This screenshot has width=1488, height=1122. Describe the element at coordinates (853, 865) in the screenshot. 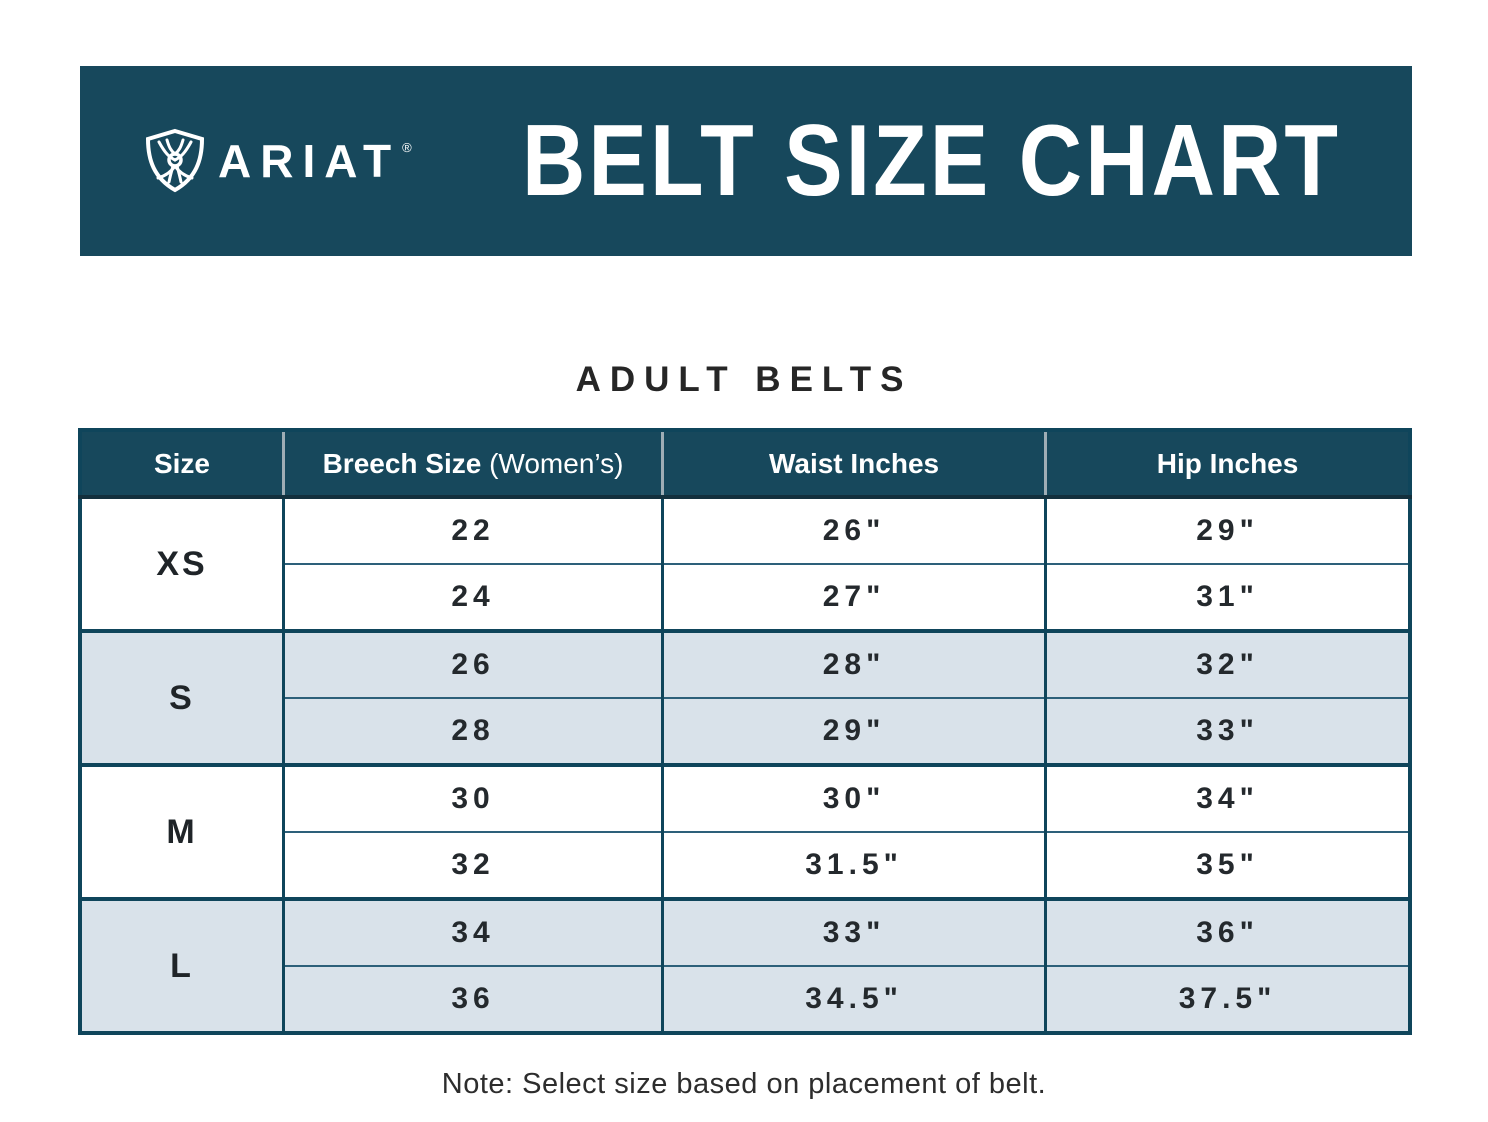

I see `waist-cell: 31.5"` at that location.